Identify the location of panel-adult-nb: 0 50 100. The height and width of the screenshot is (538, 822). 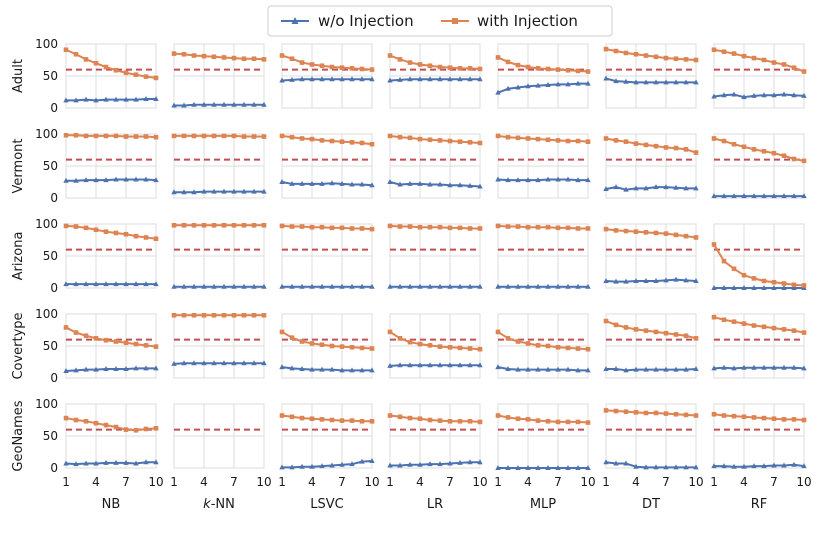
(97, 76).